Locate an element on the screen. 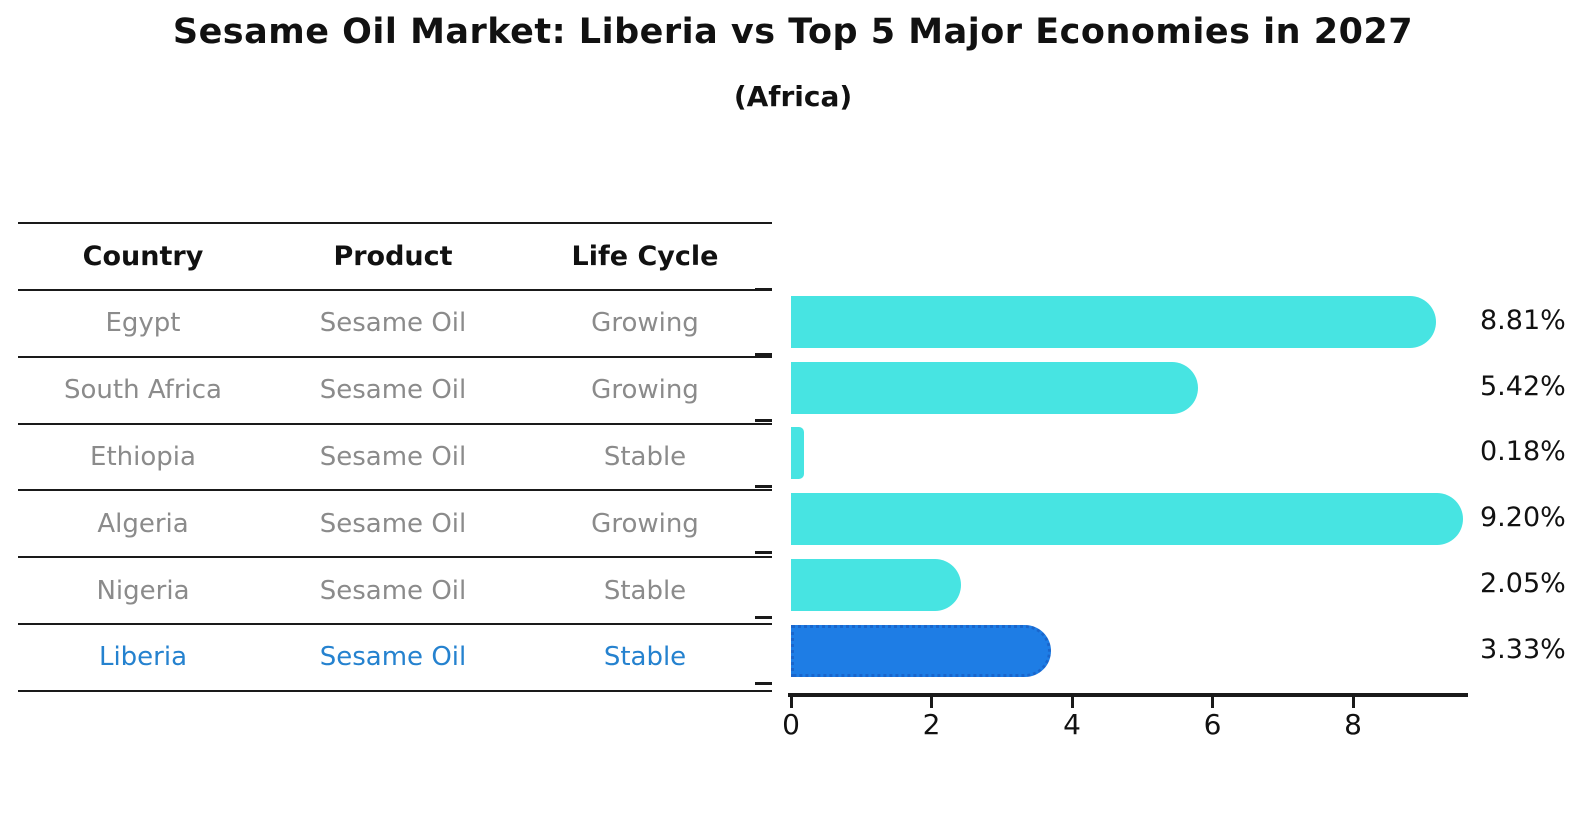 This screenshot has width=1586, height=823. x-axis-tick-label: 2 is located at coordinates (931, 724).